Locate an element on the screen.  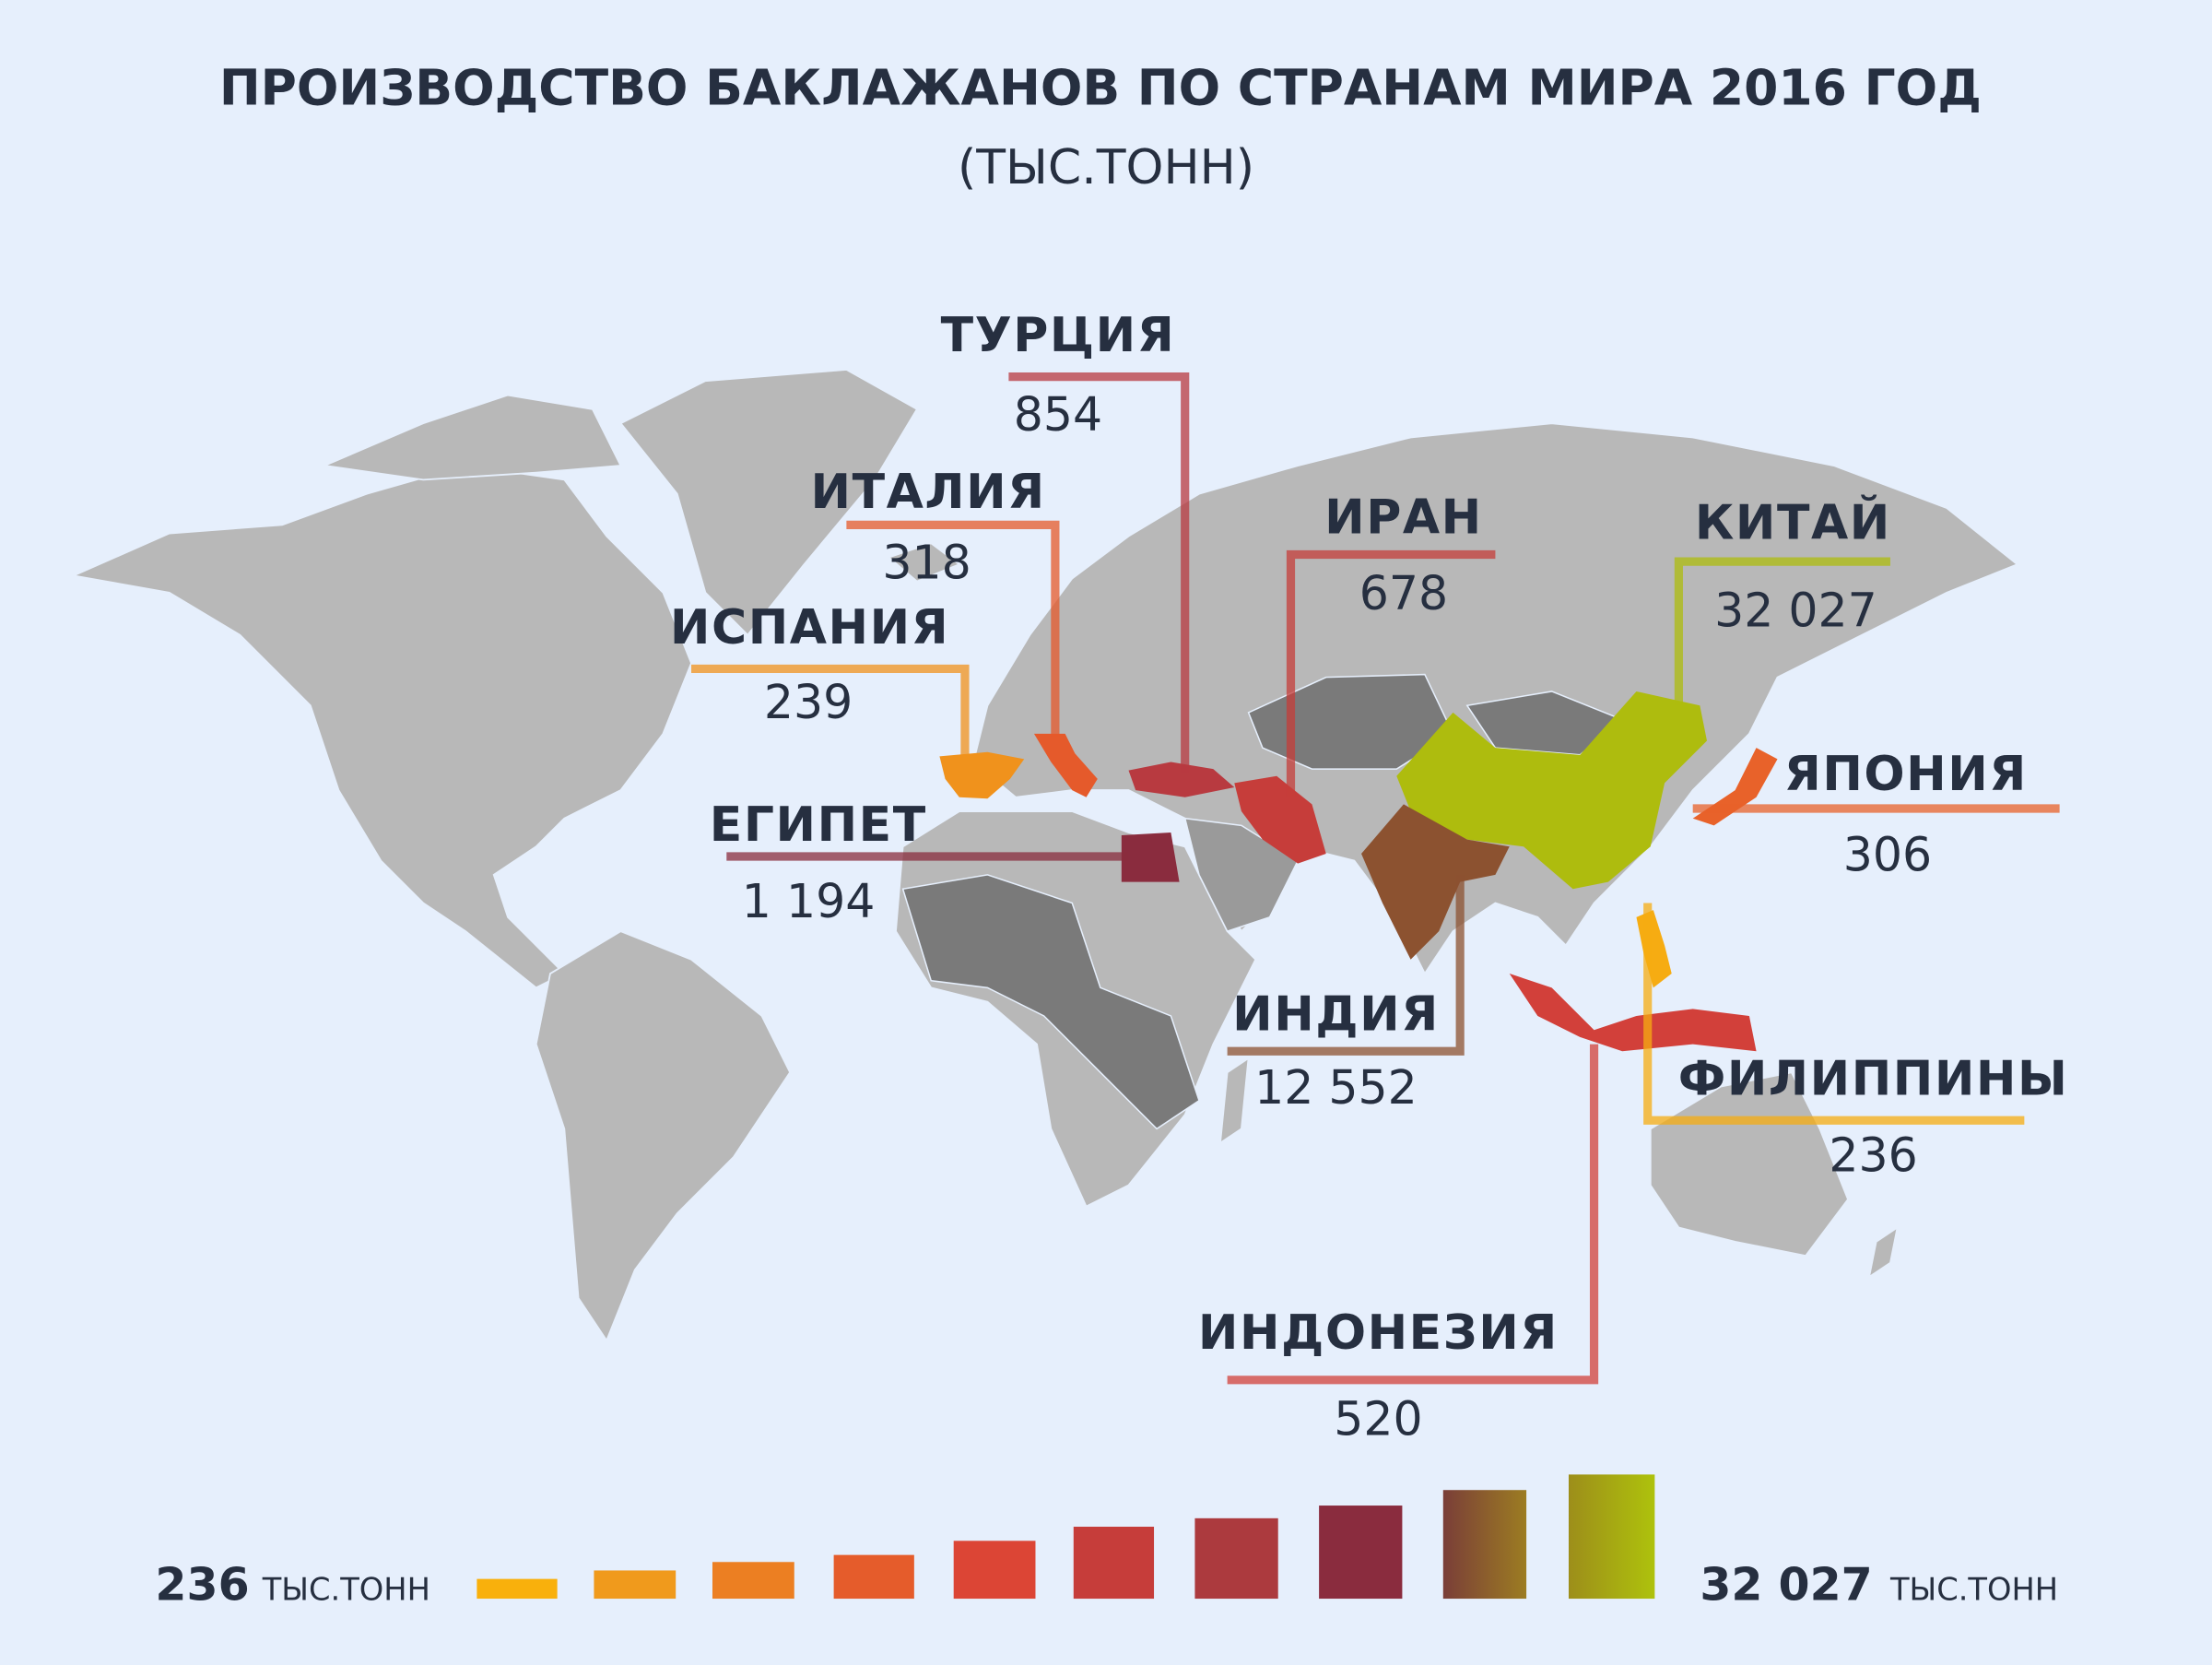
leader-italy is located at coordinates (953, 628).